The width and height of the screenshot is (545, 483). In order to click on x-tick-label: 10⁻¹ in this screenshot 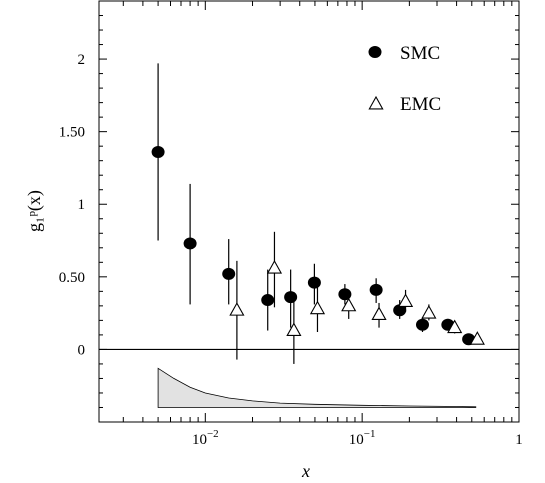, I will do `click(362, 438)`.